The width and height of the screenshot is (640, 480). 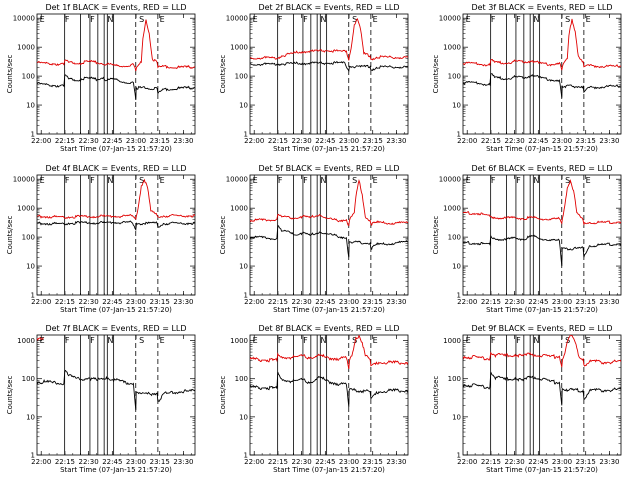 What do you see at coordinates (541, 328) in the screenshot?
I see `panel-title: Det 9f BLACK = Events, RED = LLD` at bounding box center [541, 328].